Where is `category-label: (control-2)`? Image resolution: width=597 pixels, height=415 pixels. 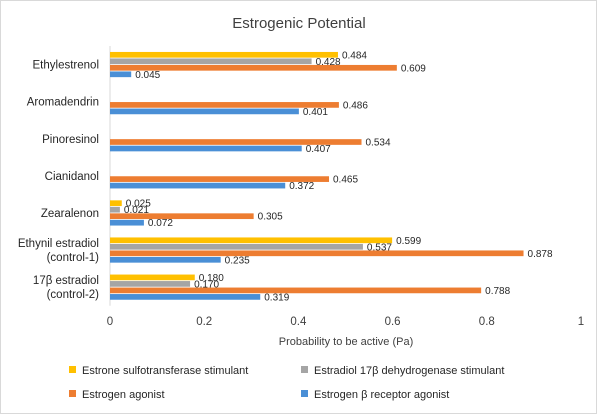 category-label: (control-2) is located at coordinates (73, 295).